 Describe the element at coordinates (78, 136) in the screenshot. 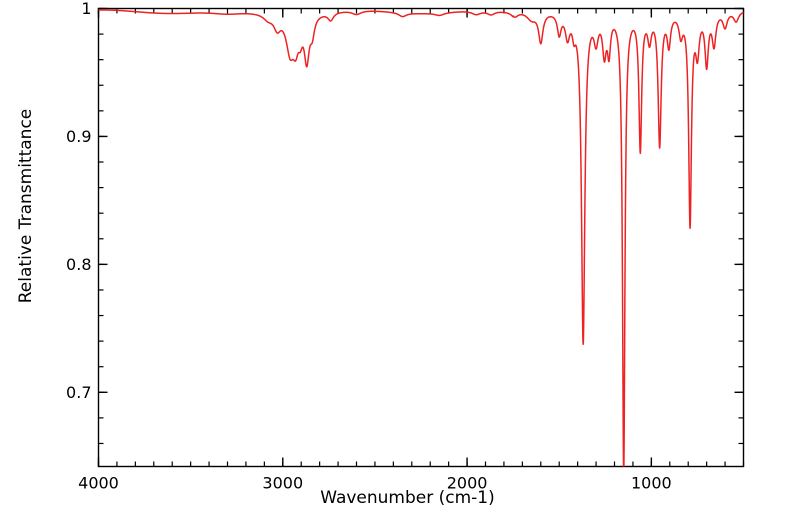

I see `y-tick-label: 0.9` at that location.